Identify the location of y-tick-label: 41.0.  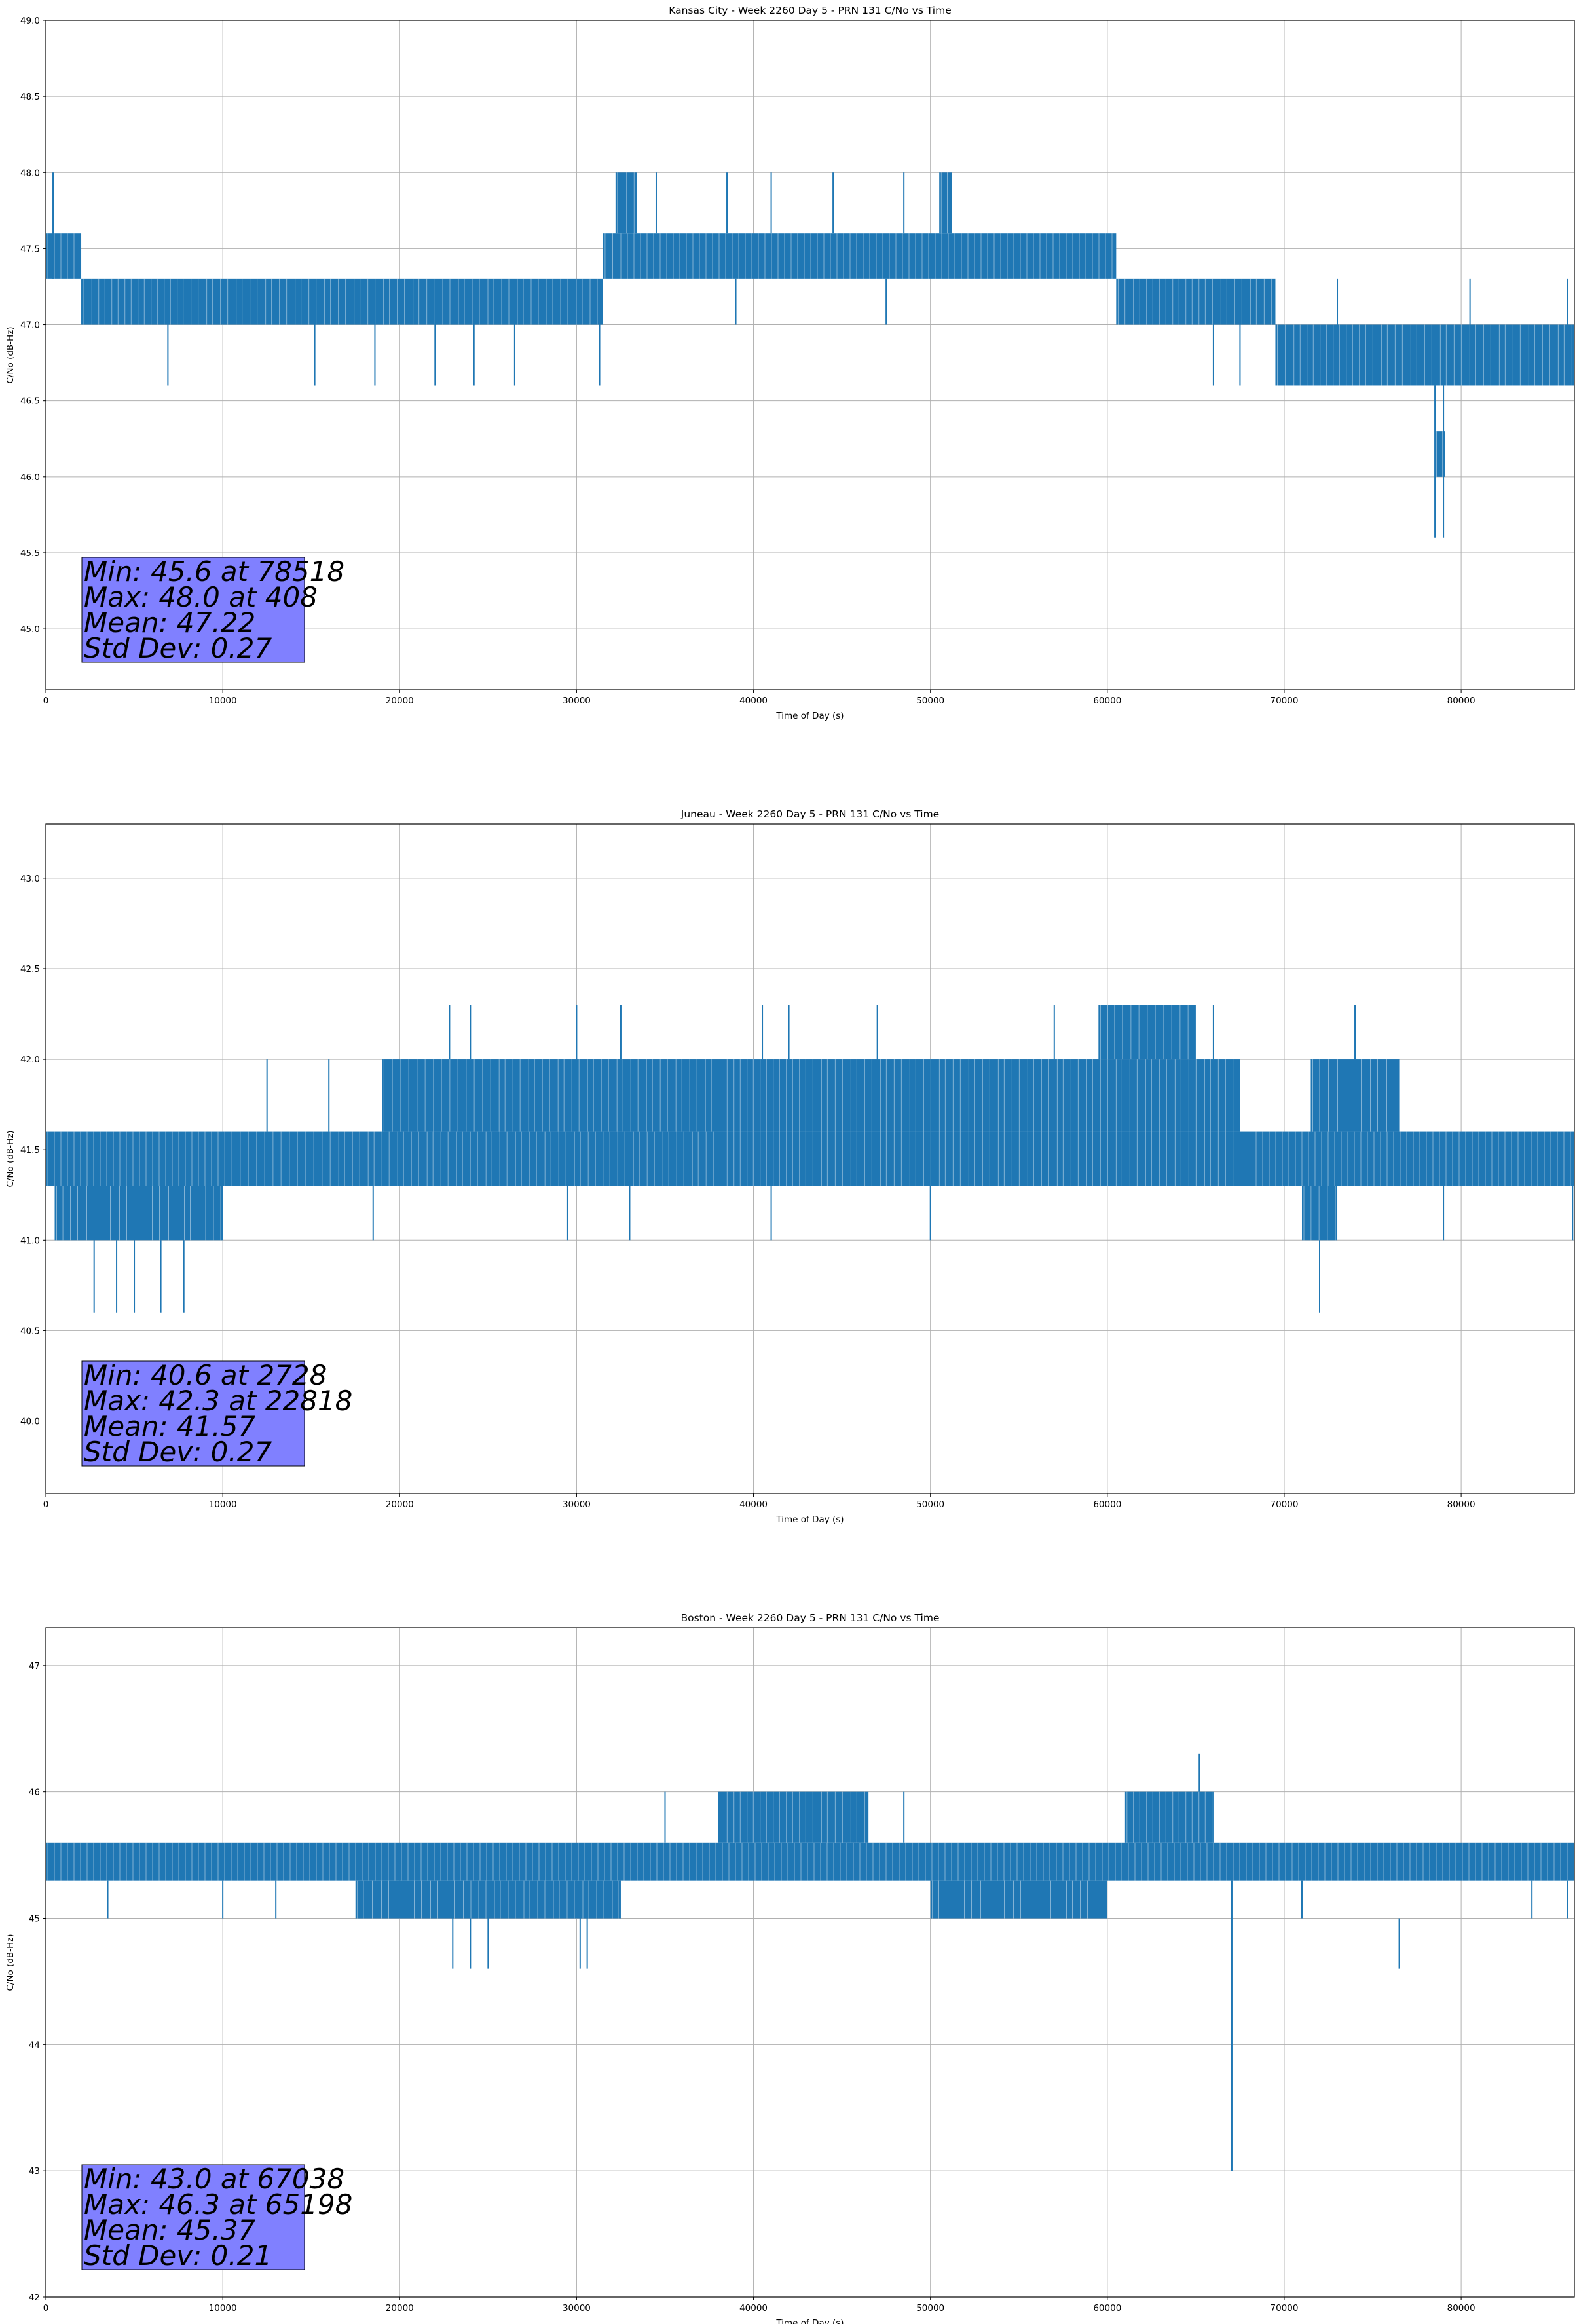
(30, 1240).